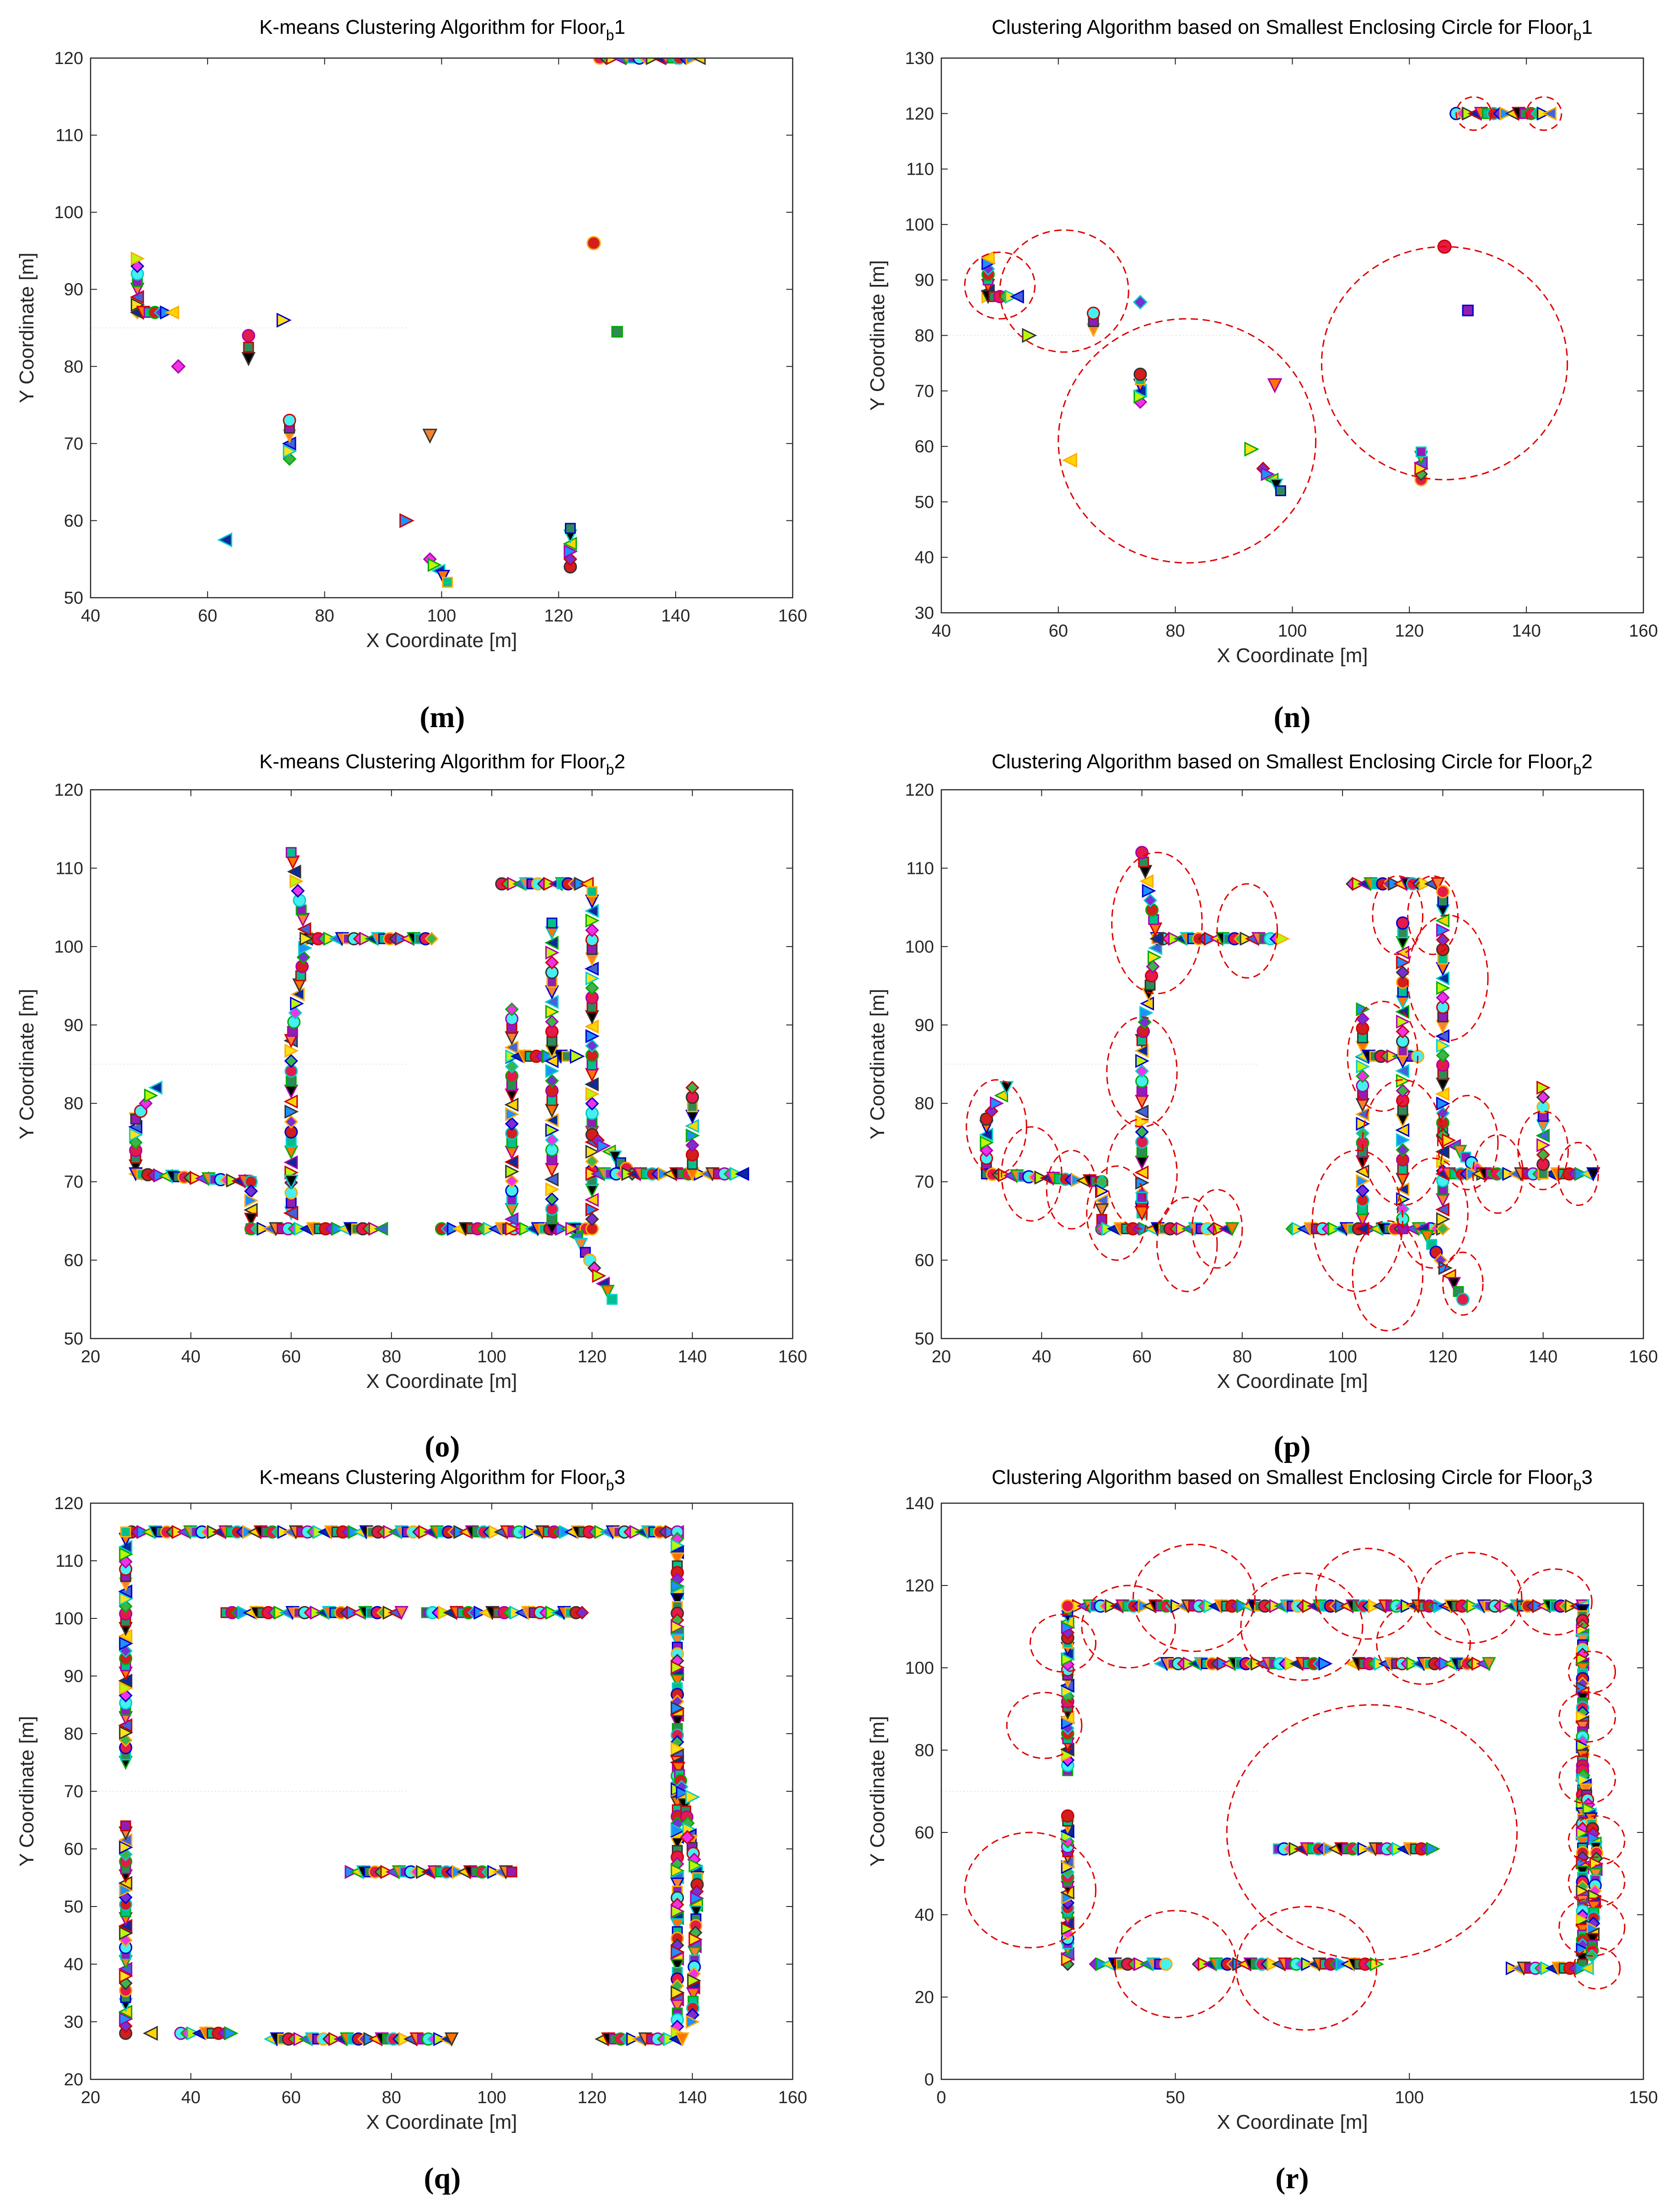  I want to click on panel-label: (m), so click(442, 718).